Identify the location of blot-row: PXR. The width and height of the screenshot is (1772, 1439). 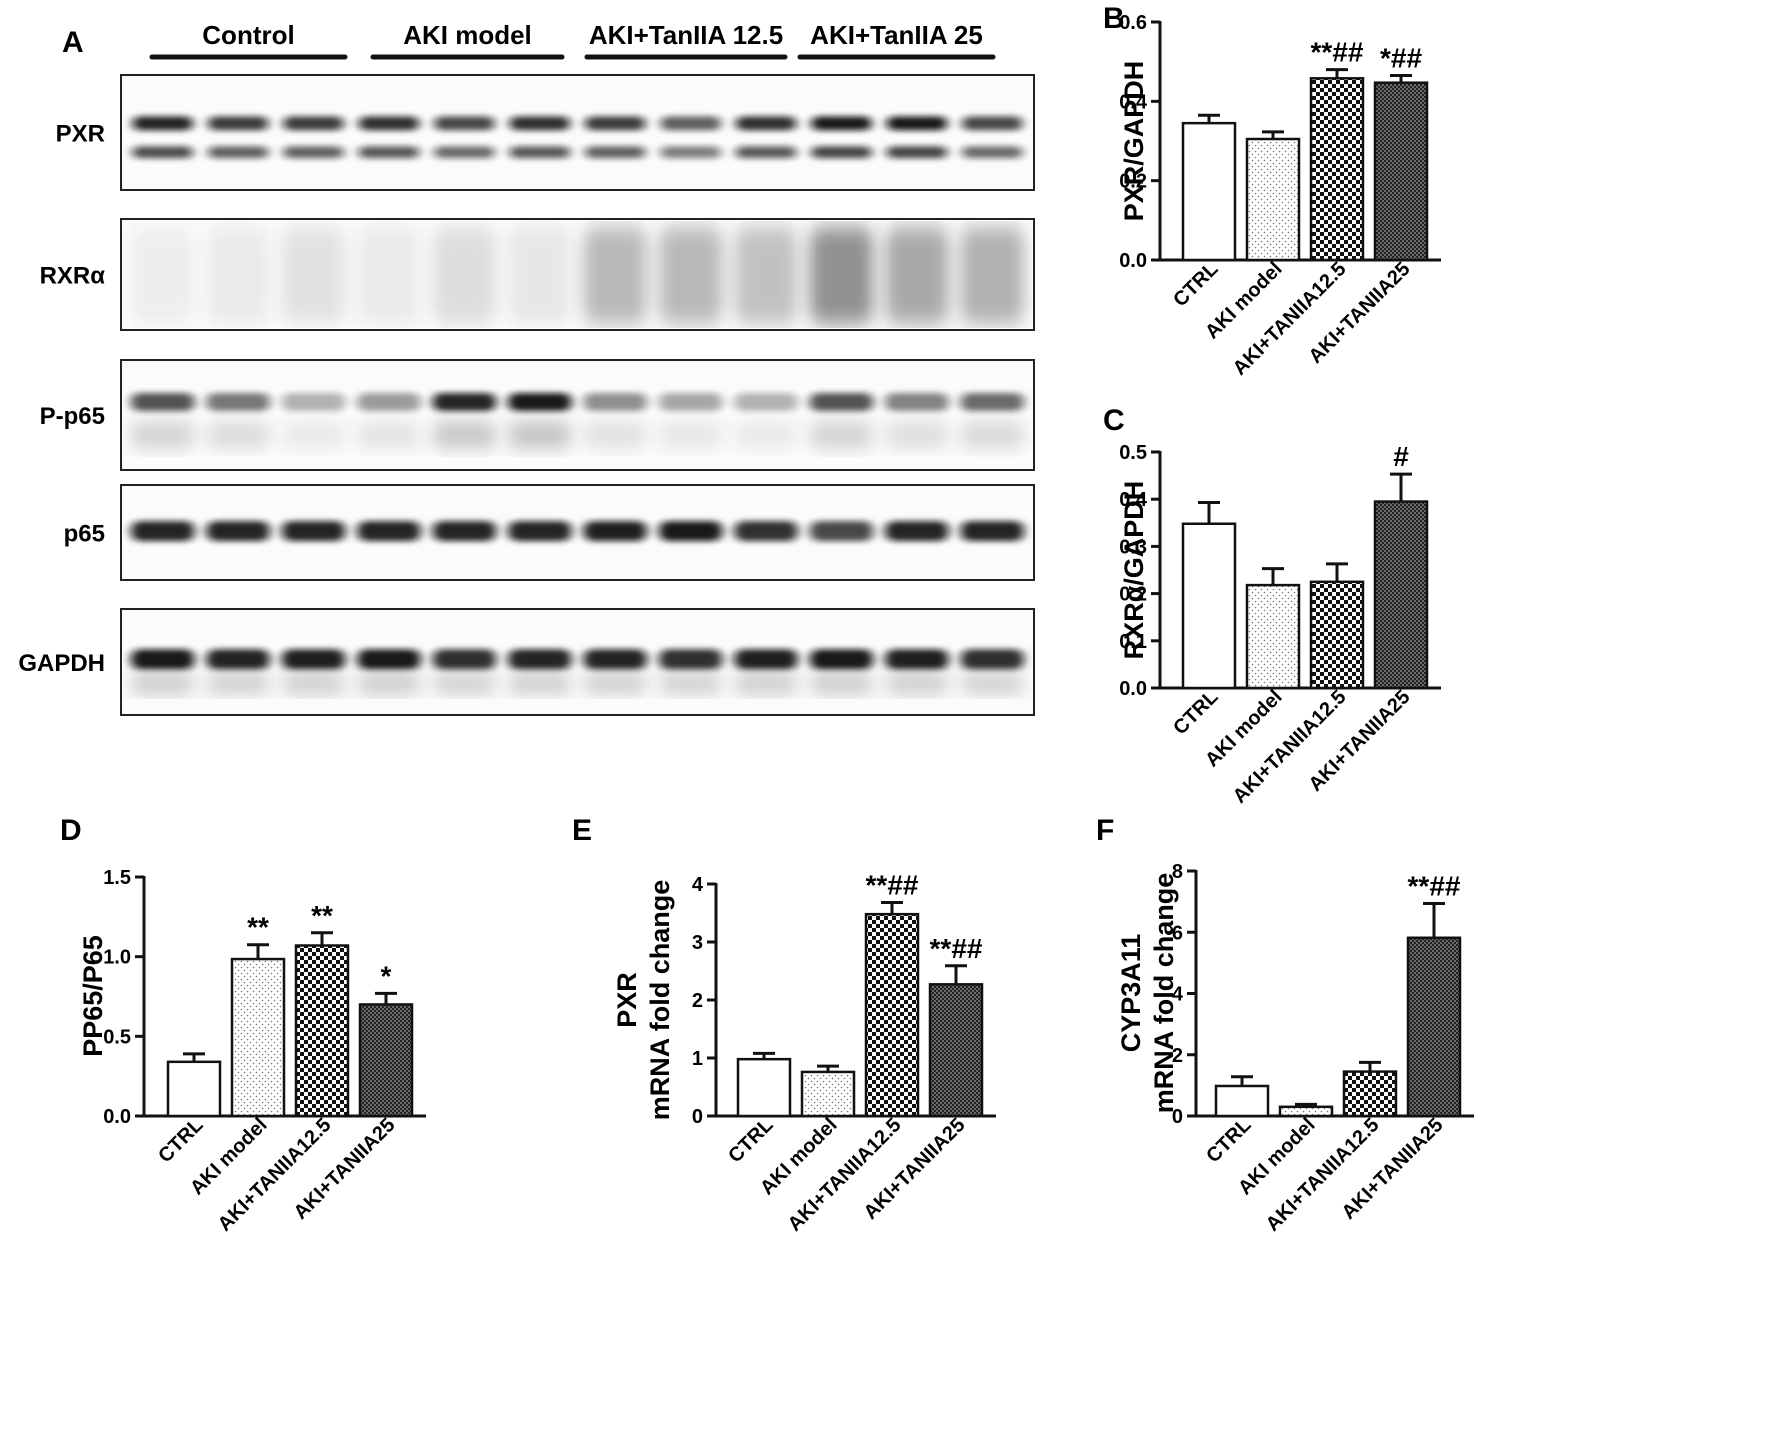
(545, 132).